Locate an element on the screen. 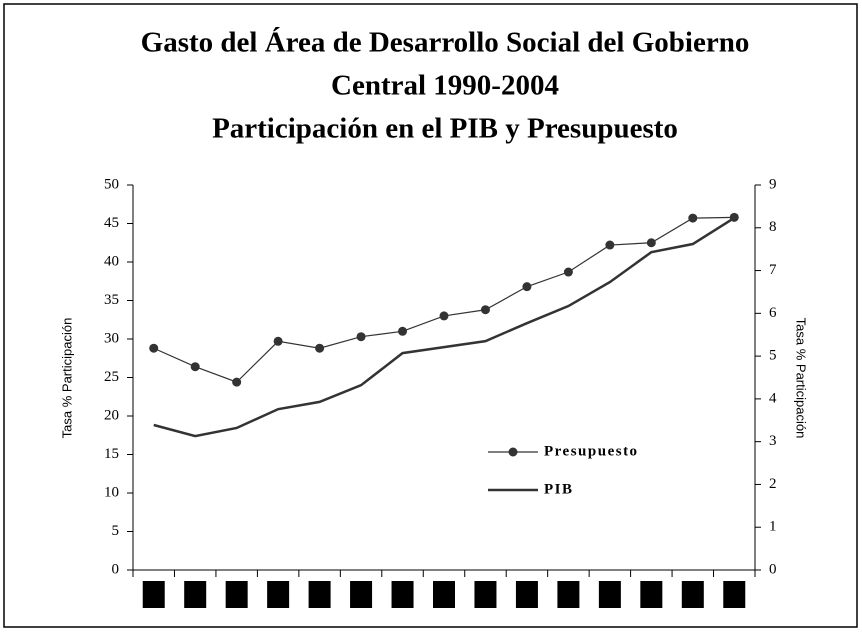 The width and height of the screenshot is (862, 632). y-tick-label: 5 is located at coordinates (116, 531).